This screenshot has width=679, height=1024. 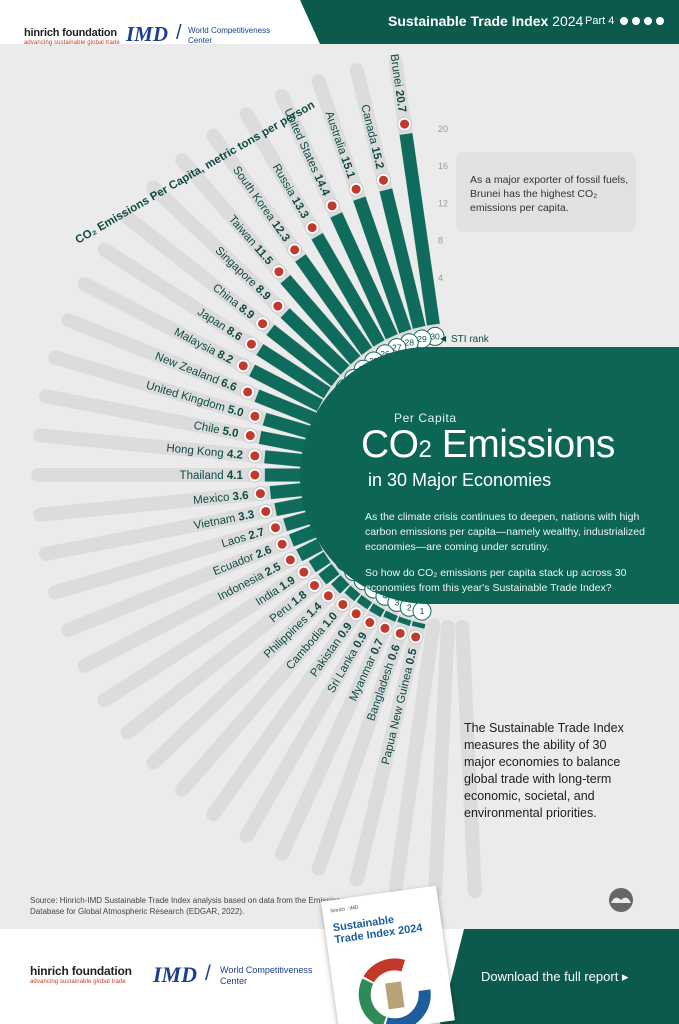 I want to click on laos-flag-icon-fill, so click(x=275, y=528).